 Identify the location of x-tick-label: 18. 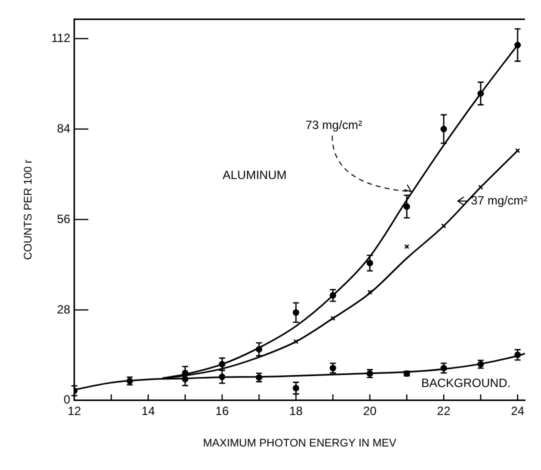
(296, 411).